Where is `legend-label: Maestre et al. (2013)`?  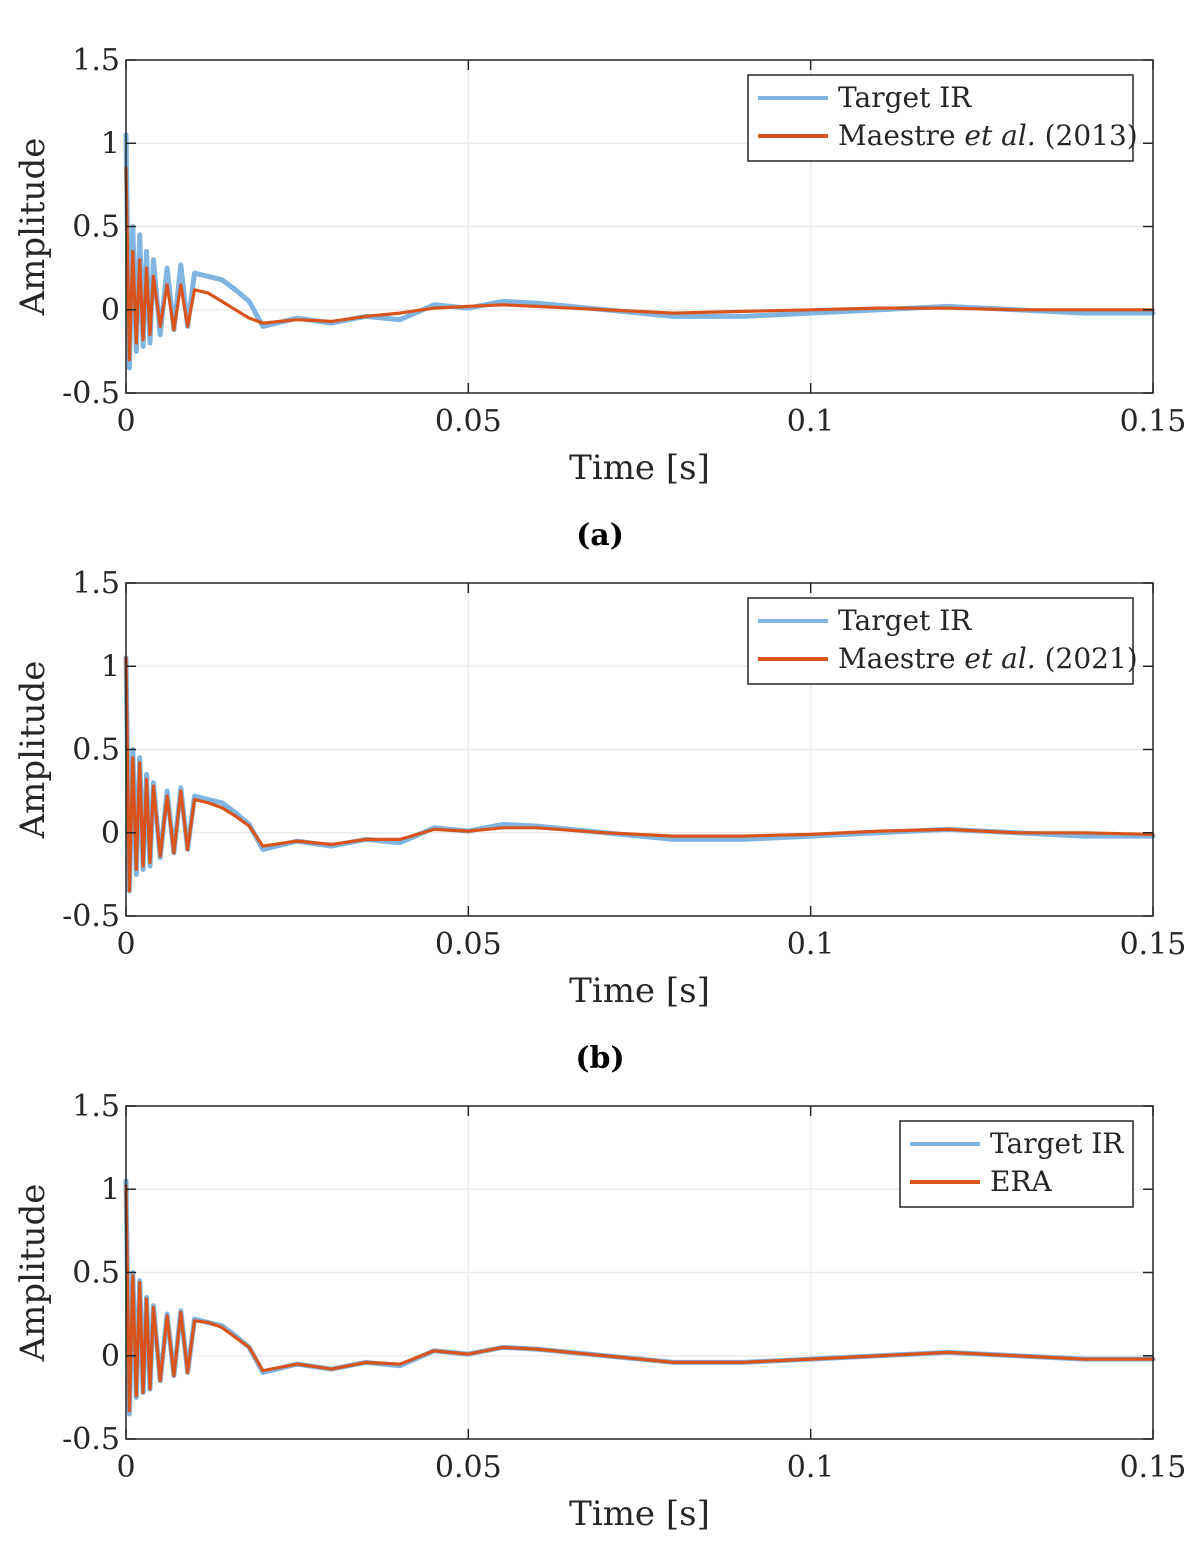 legend-label: Maestre et al. (2013) is located at coordinates (988, 135).